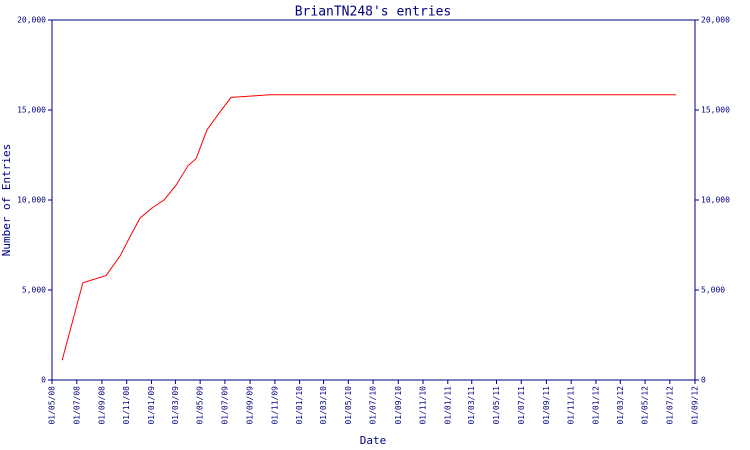 This screenshot has height=450, width=750. Describe the element at coordinates (423, 405) in the screenshot. I see `x-tick-label: 01/11/10` at that location.